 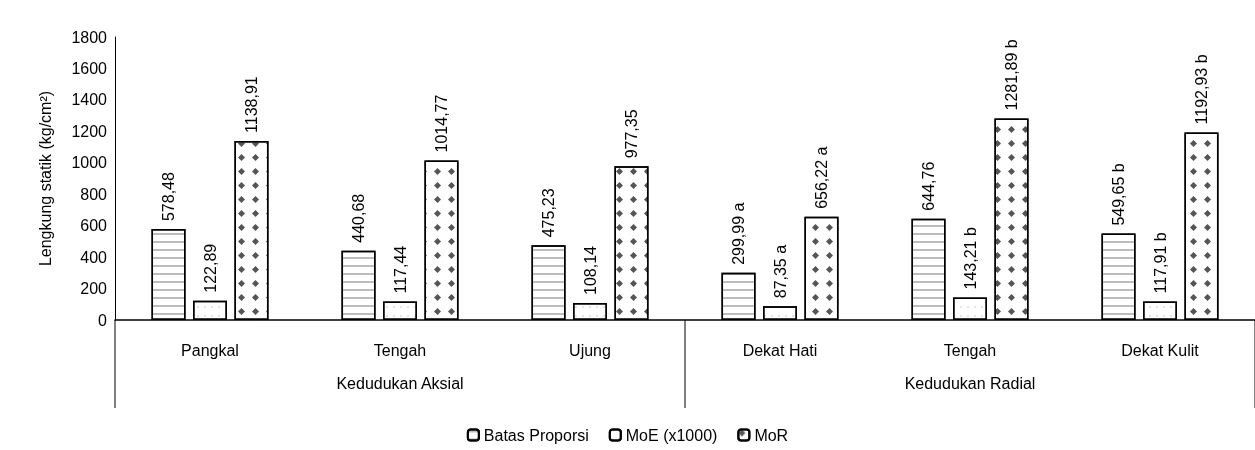 What do you see at coordinates (1011, 75) in the screenshot?
I see `data-label: 1281,89 b` at bounding box center [1011, 75].